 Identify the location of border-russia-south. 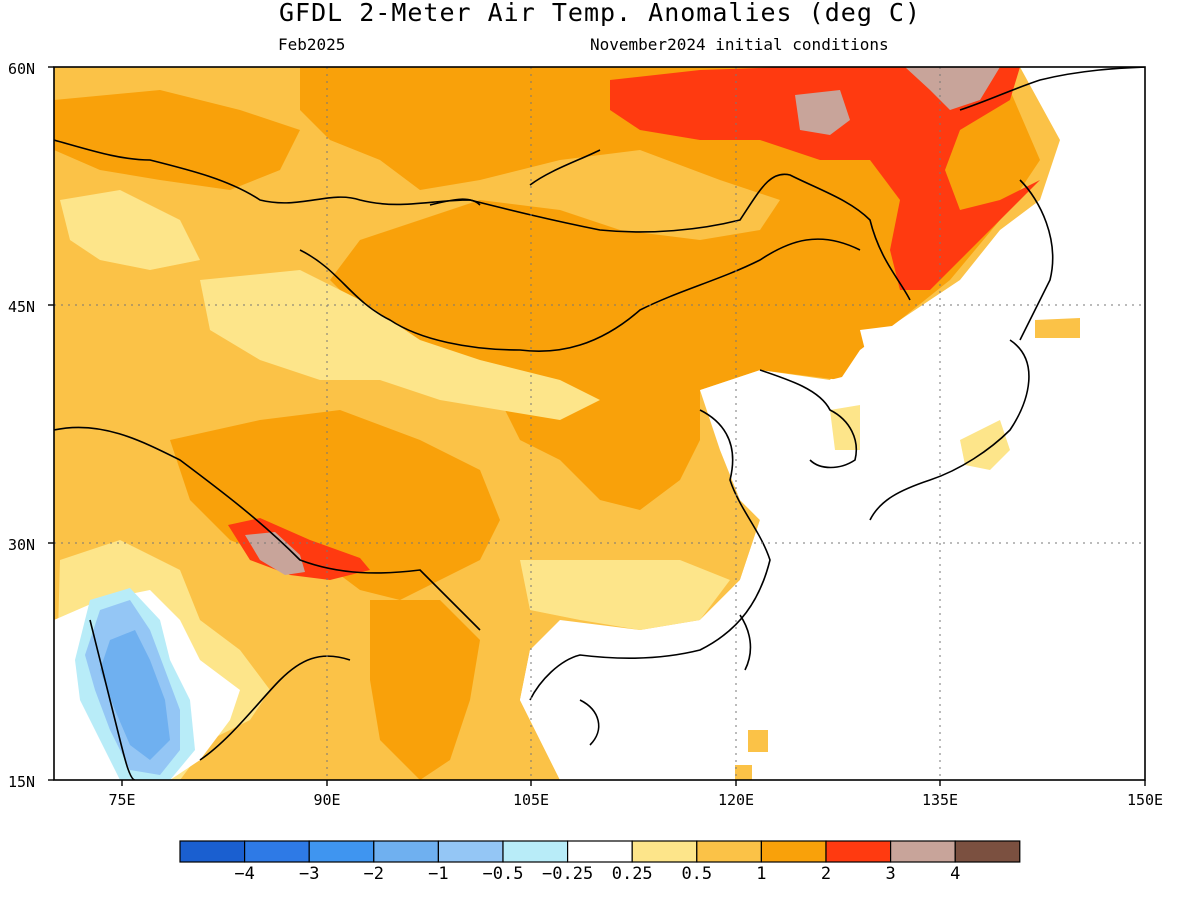
(482, 220).